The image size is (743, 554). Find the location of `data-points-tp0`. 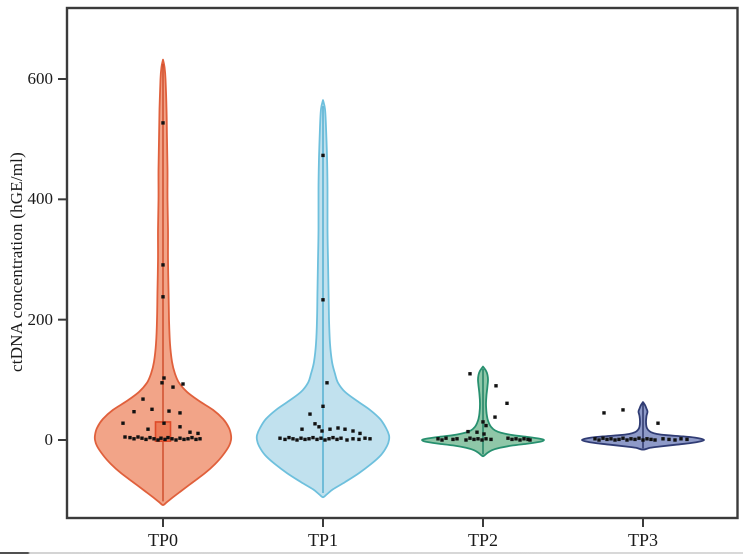

data-points-tp0 is located at coordinates (161, 281).